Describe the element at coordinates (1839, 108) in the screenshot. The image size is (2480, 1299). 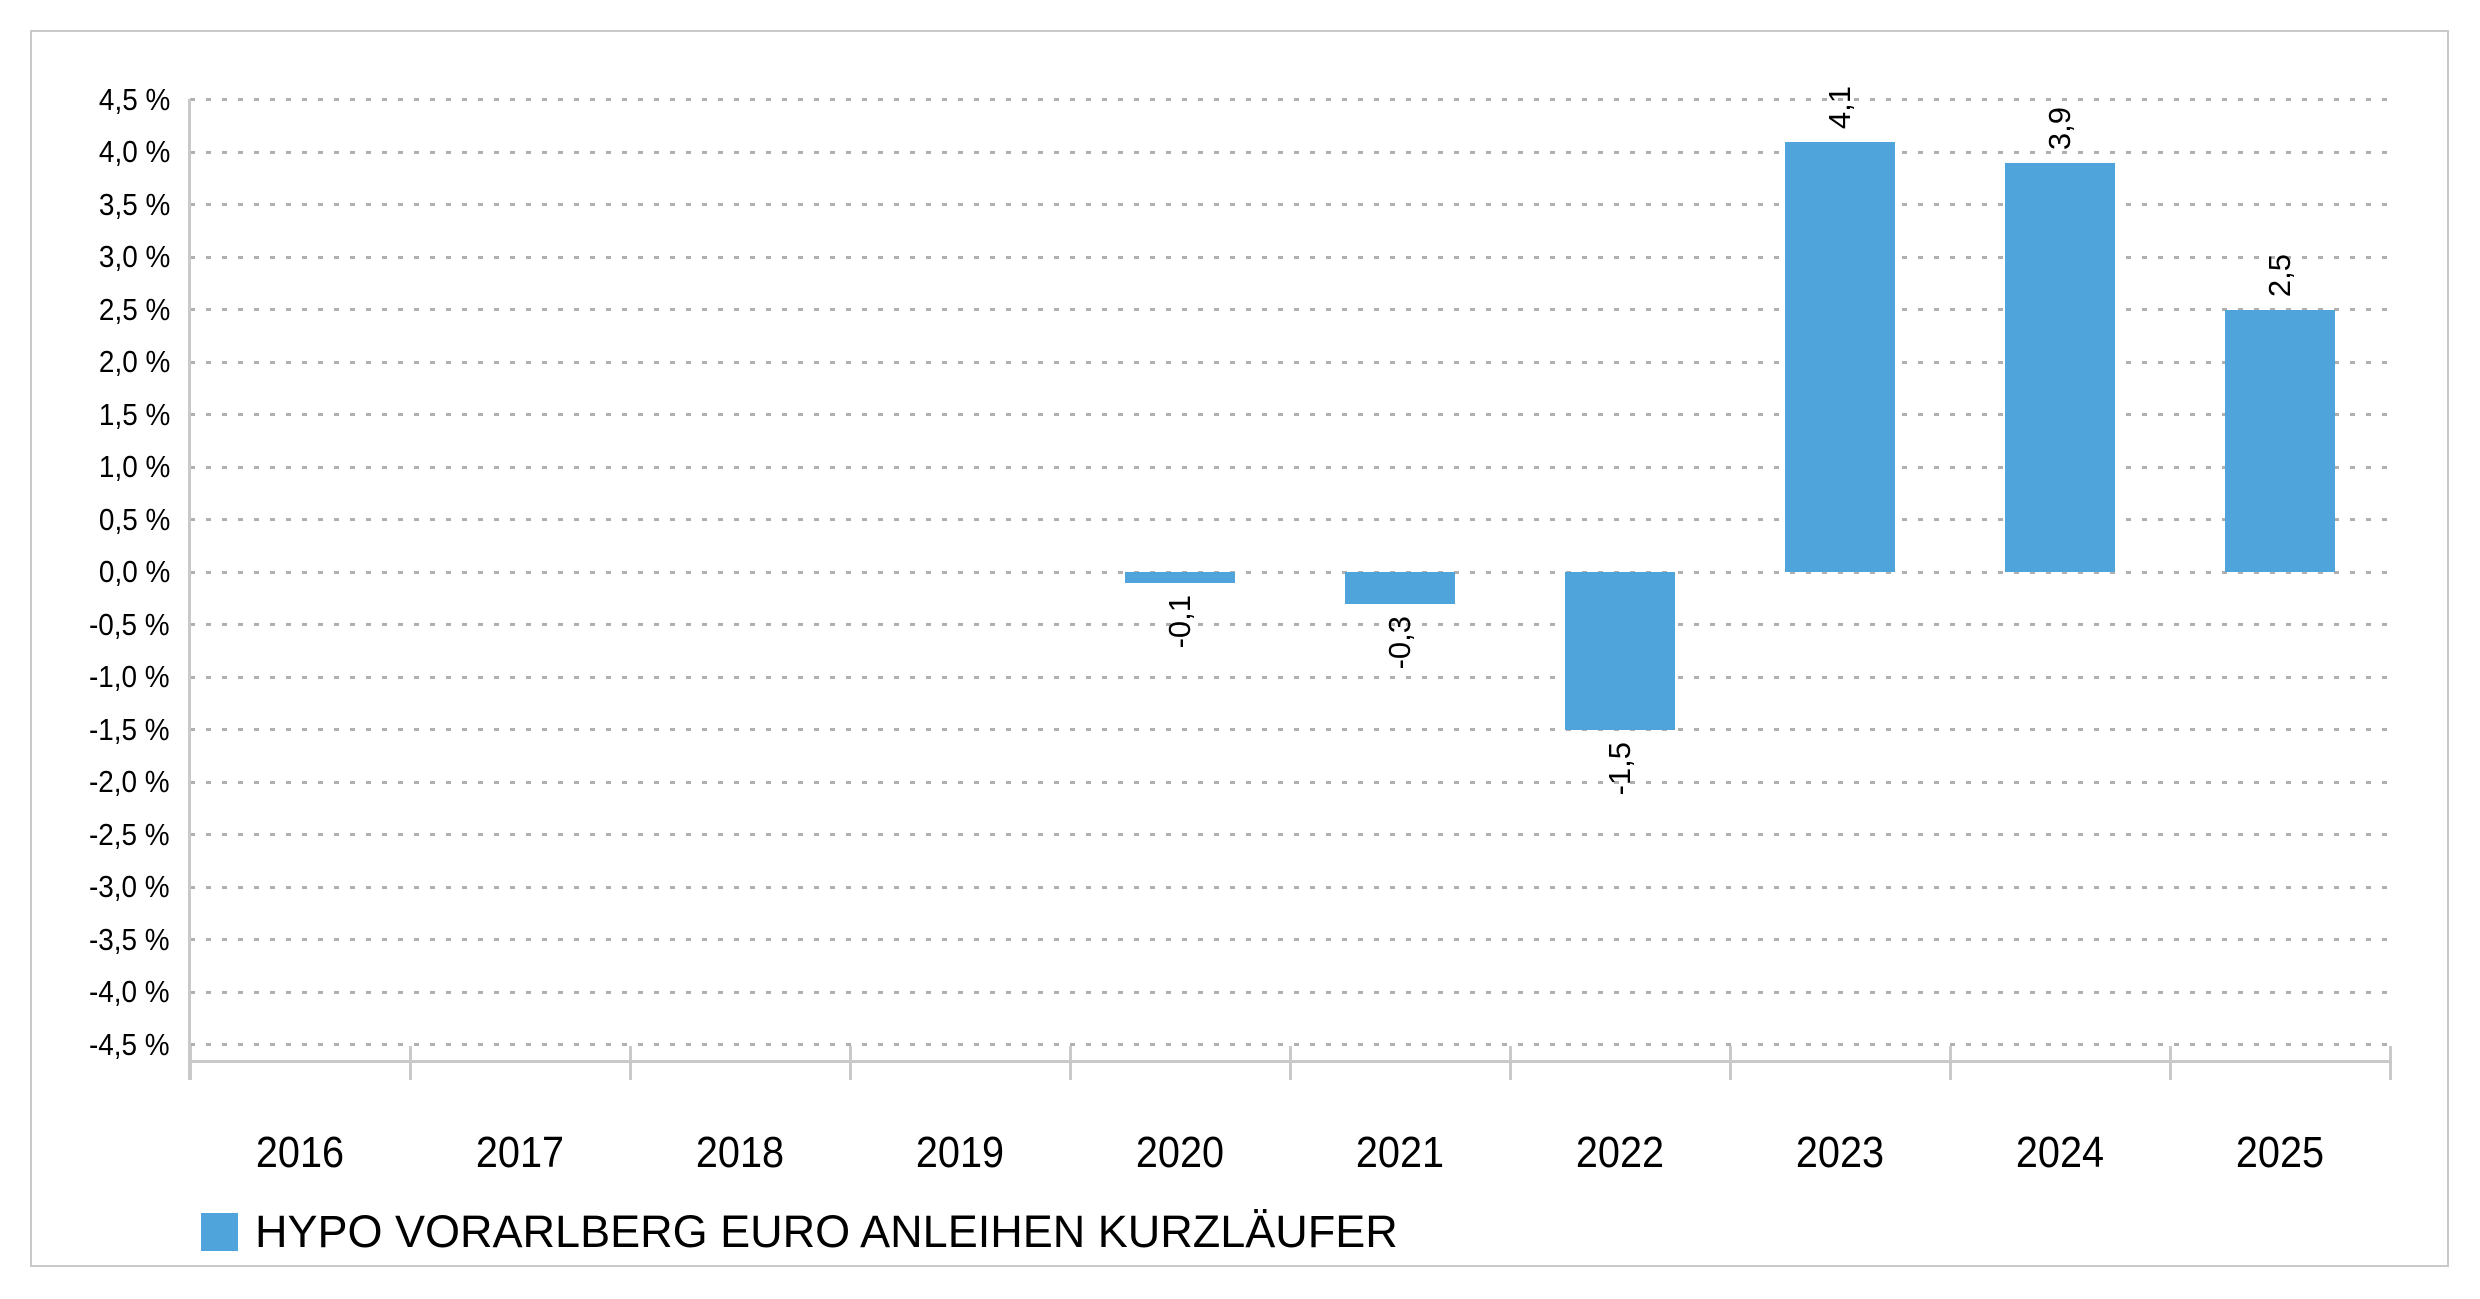
I see `bar-value-label: 4,1` at that location.